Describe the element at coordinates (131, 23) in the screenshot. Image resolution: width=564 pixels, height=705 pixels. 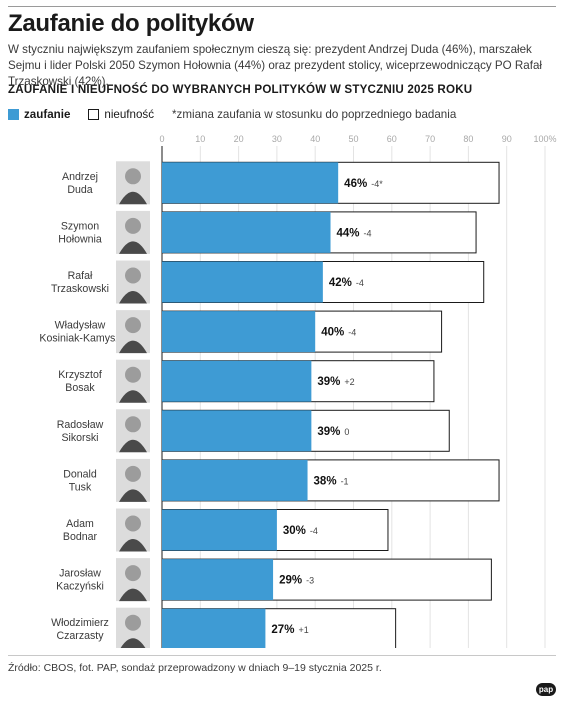
I see `page-title: Zaufanie do polityków` at that location.